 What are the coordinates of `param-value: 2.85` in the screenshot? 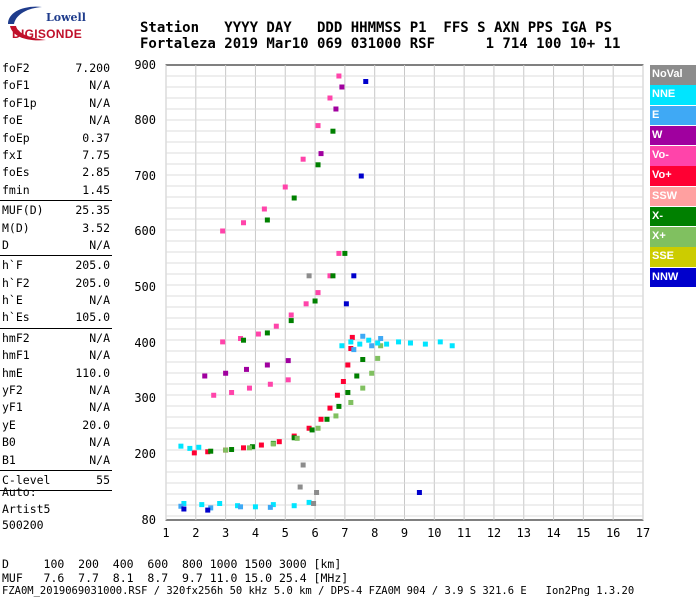 It's located at (96, 172).